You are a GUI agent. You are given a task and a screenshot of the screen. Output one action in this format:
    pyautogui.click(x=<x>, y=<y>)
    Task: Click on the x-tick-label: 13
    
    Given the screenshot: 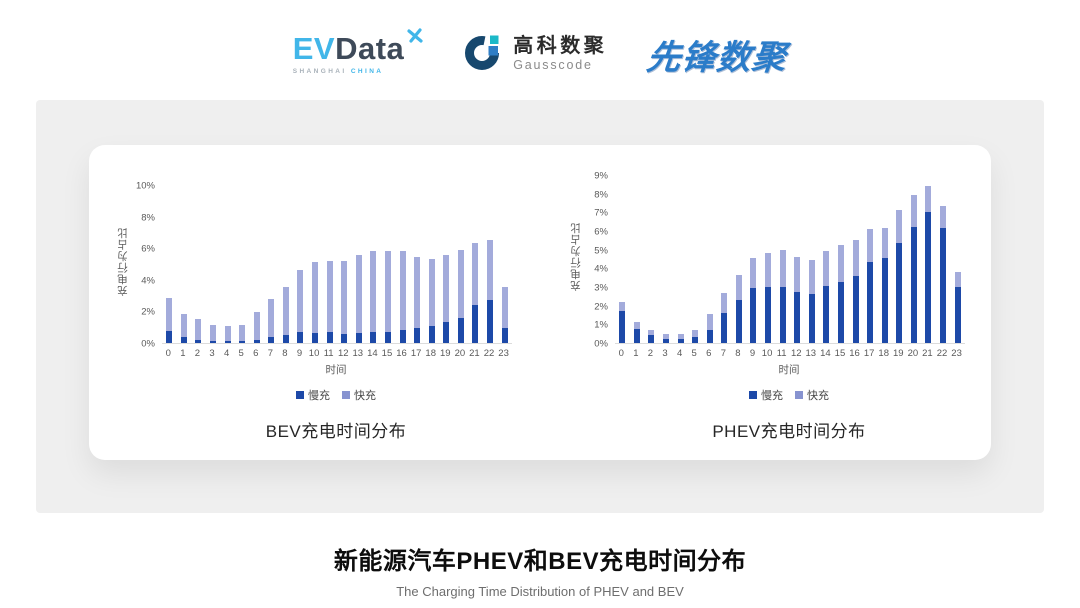 What is the action you would take?
    pyautogui.click(x=358, y=353)
    